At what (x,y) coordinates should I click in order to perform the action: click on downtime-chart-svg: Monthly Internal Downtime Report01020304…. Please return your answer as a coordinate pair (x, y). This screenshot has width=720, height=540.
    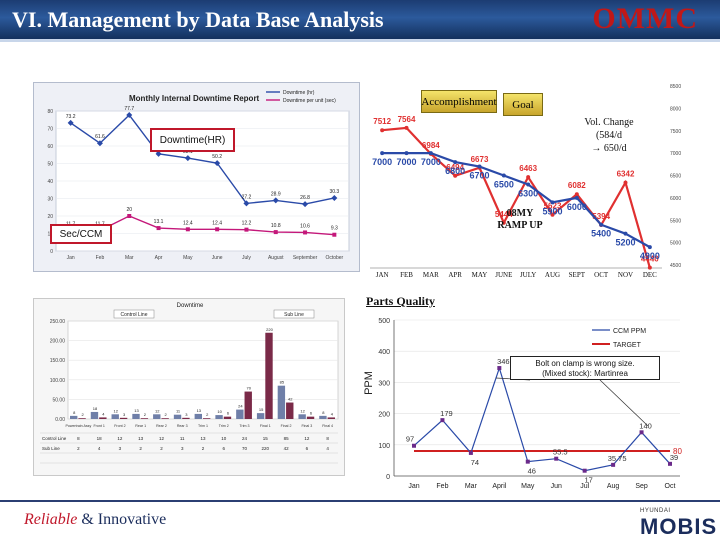
    Looking at the image, I should click on (198, 175).